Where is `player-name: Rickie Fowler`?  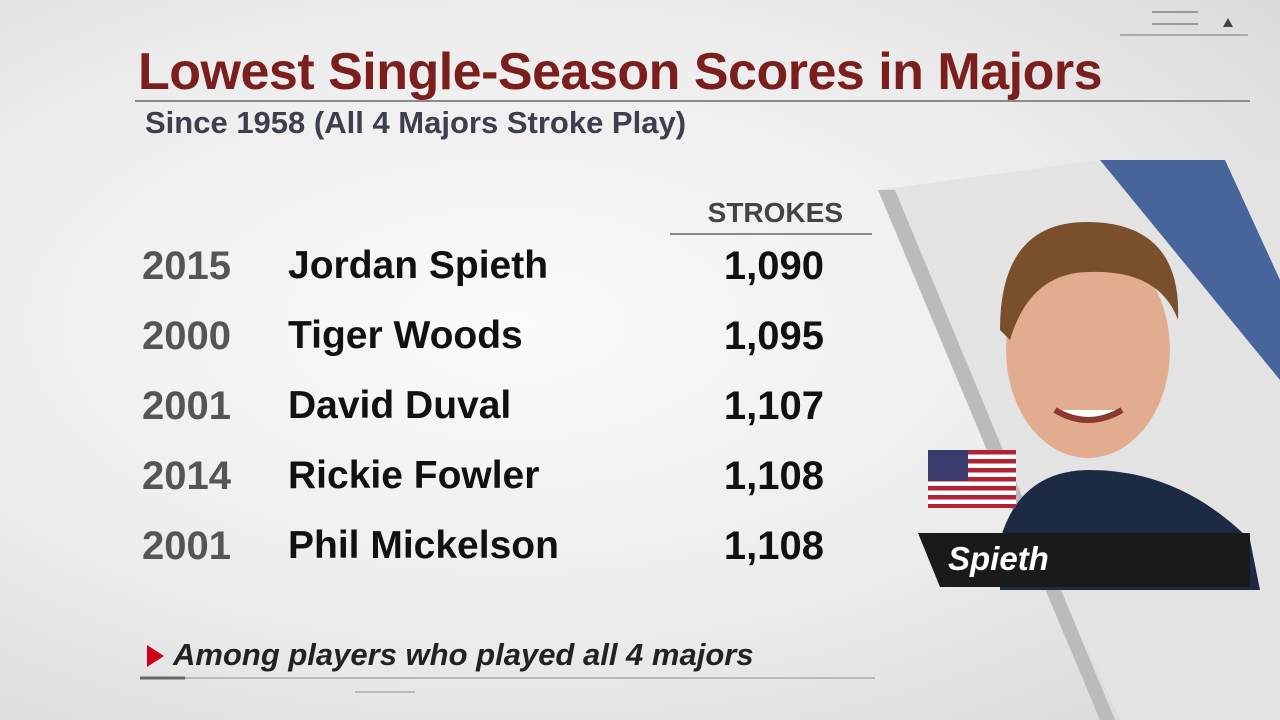 player-name: Rickie Fowler is located at coordinates (414, 475).